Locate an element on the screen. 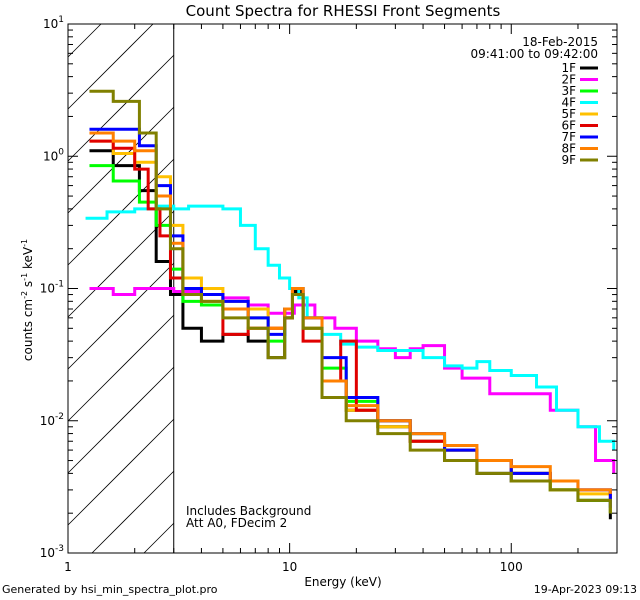 The width and height of the screenshot is (640, 600). legend-label-2F: 2F is located at coordinates (568, 80).